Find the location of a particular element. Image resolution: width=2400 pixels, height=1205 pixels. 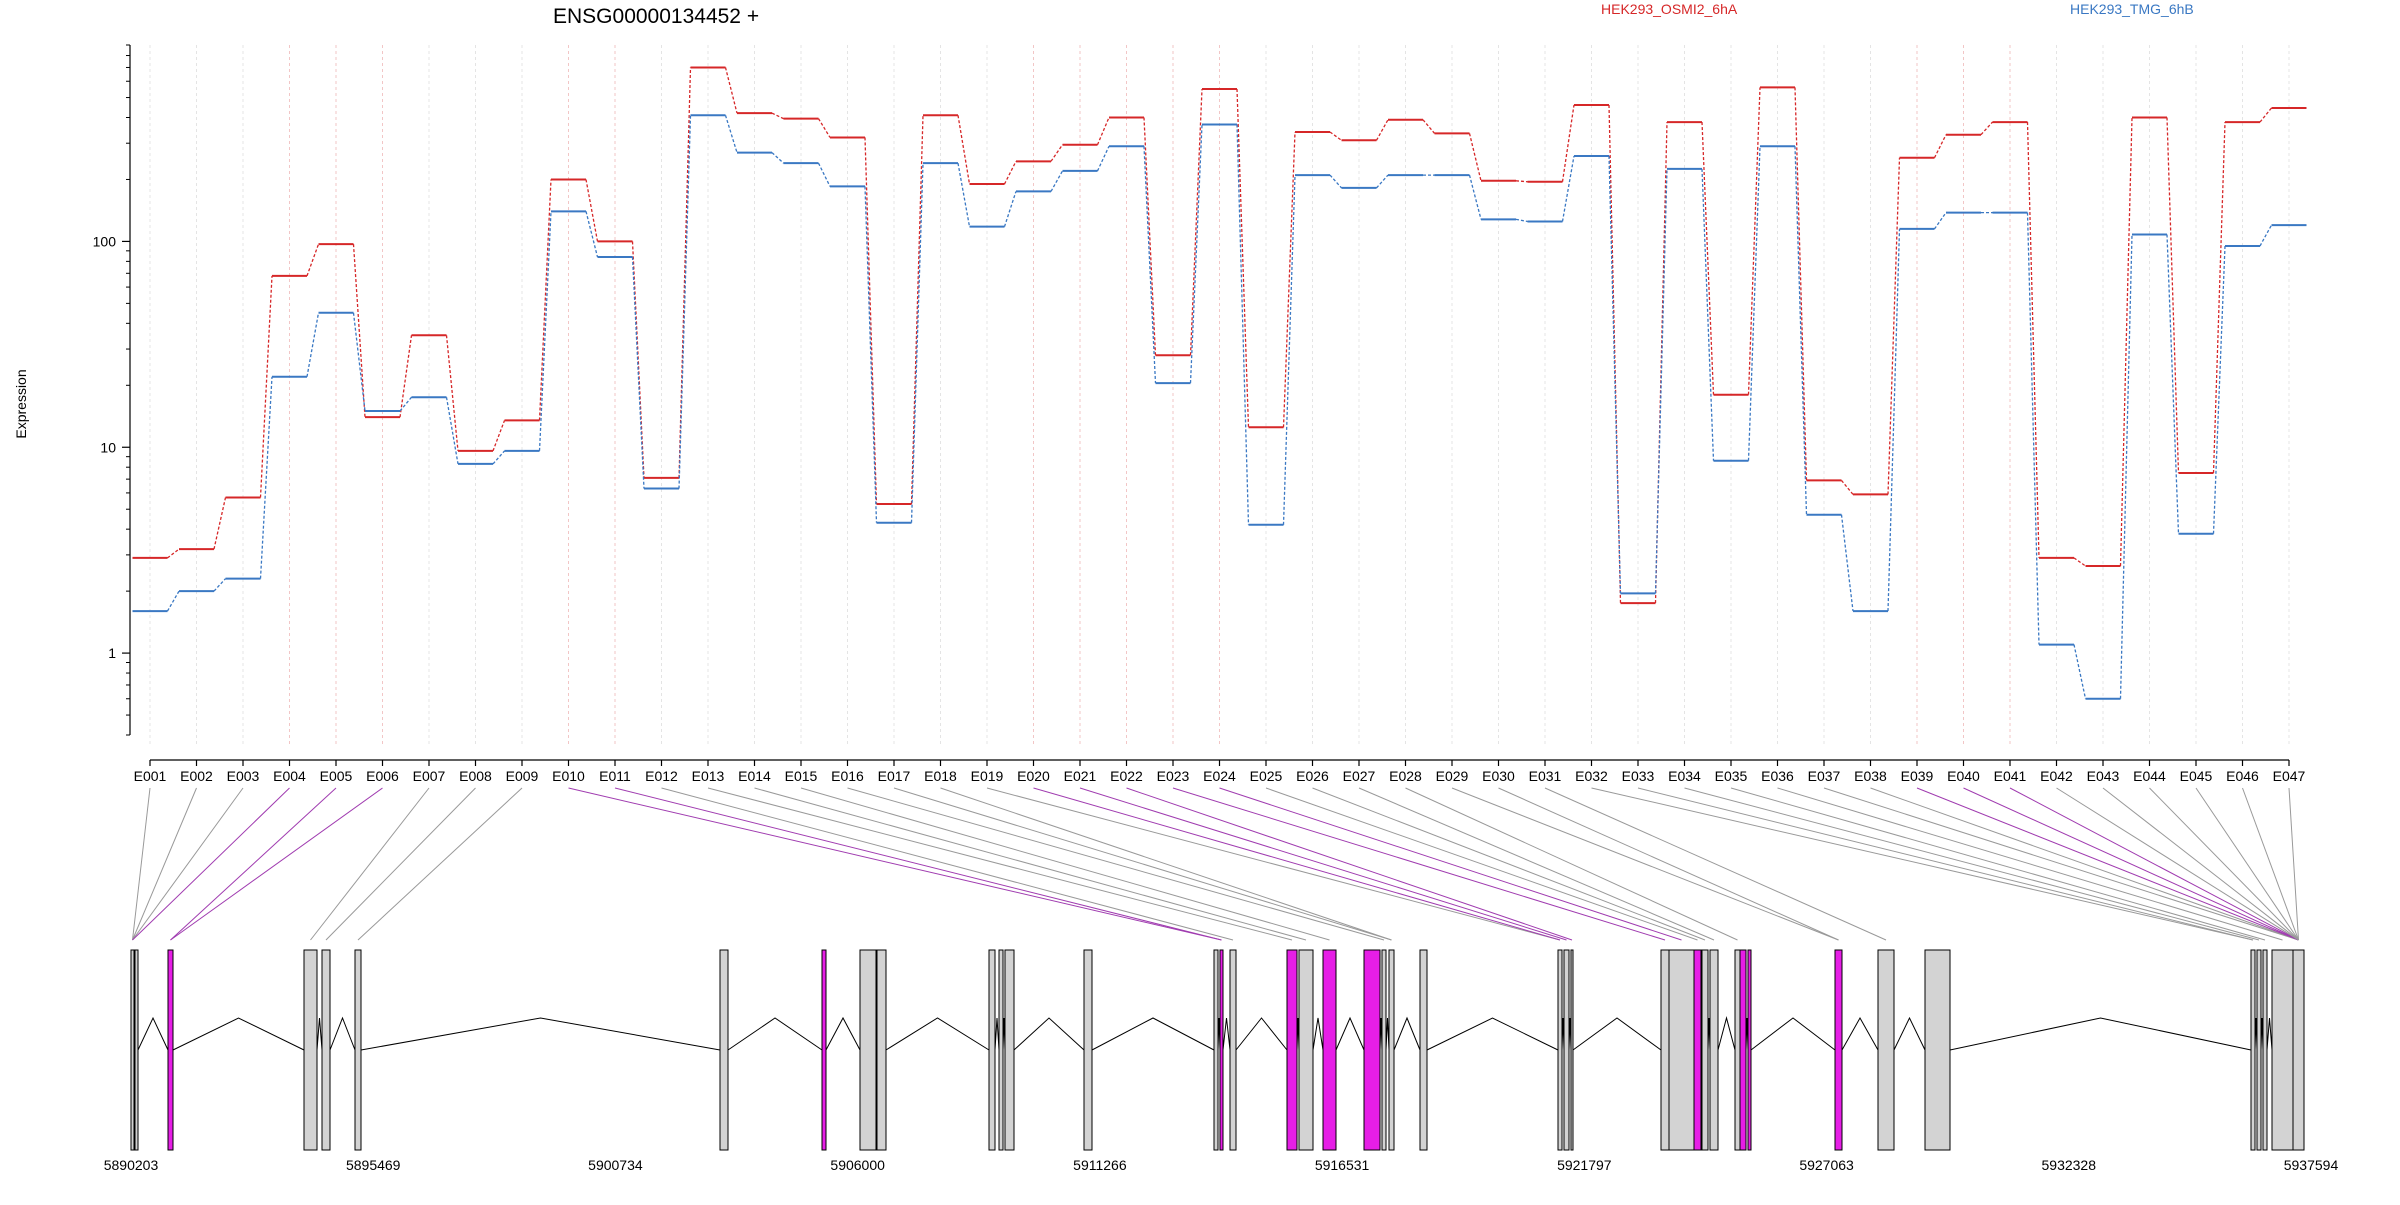

exon-label-E041: E041 is located at coordinates (2010, 776).